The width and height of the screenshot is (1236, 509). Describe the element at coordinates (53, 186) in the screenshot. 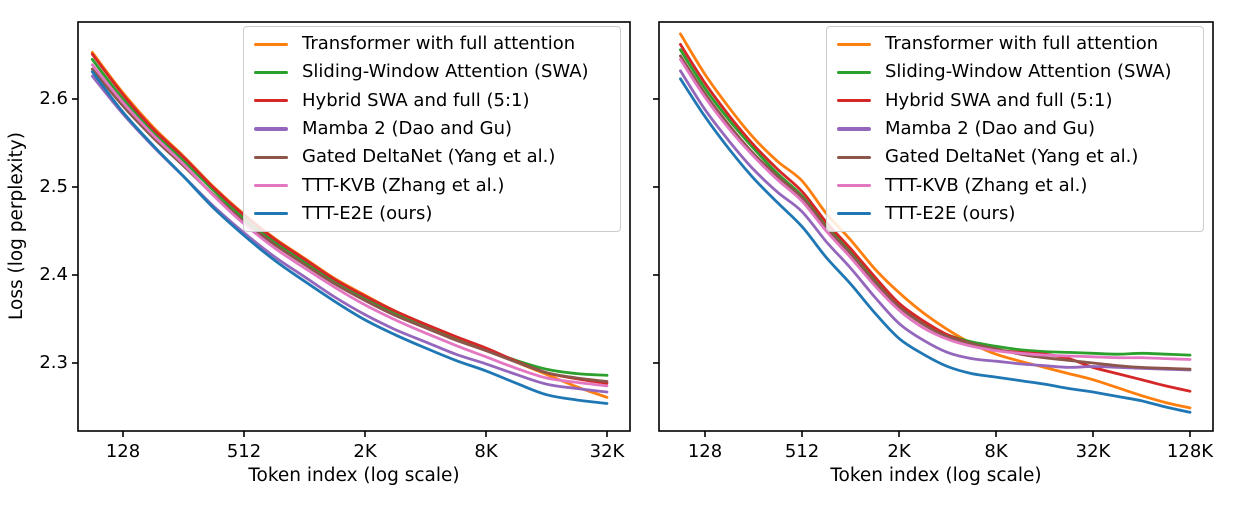

I see `y-tick-label: 2.5` at that location.